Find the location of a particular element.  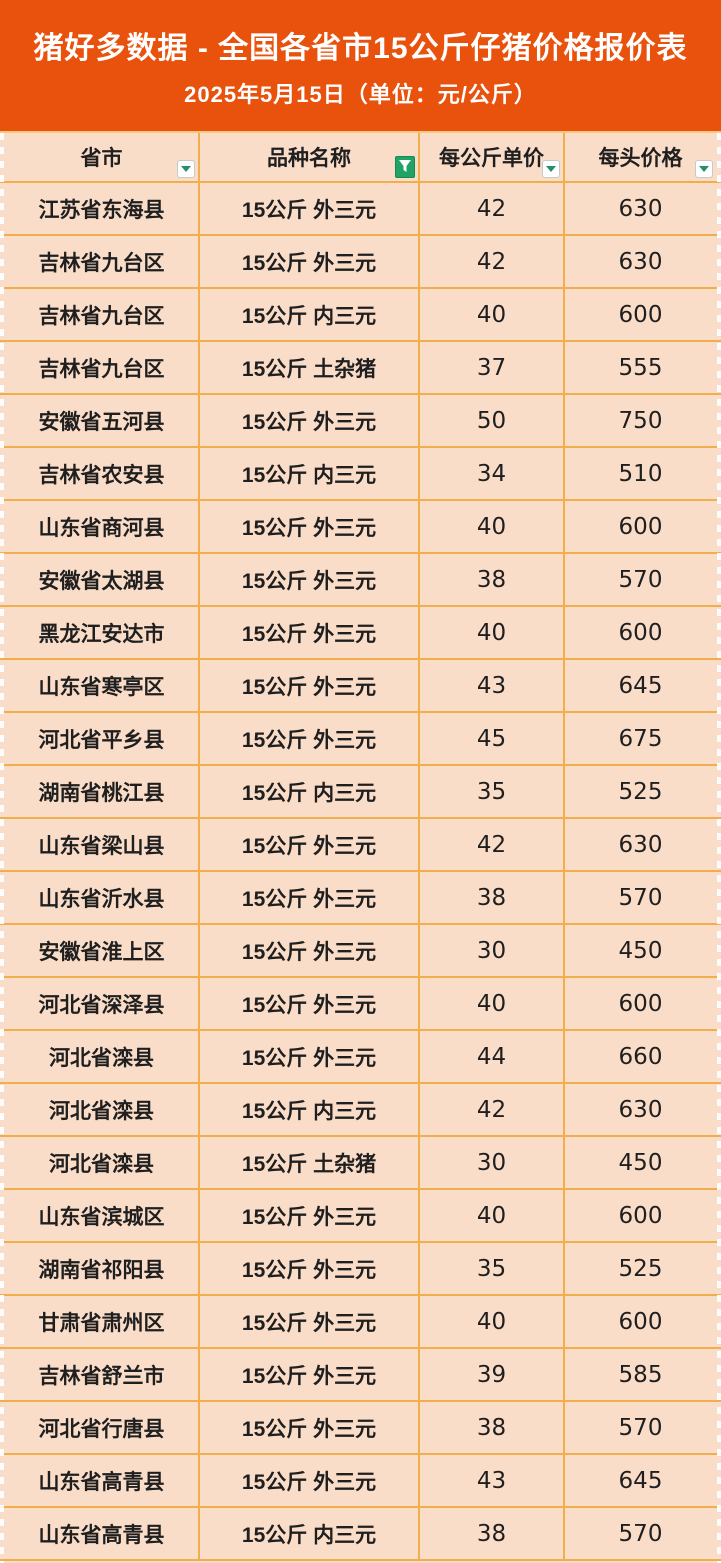

table-row: 山东省商河县 15公斤 外三元 40 600 is located at coordinates (360, 527).